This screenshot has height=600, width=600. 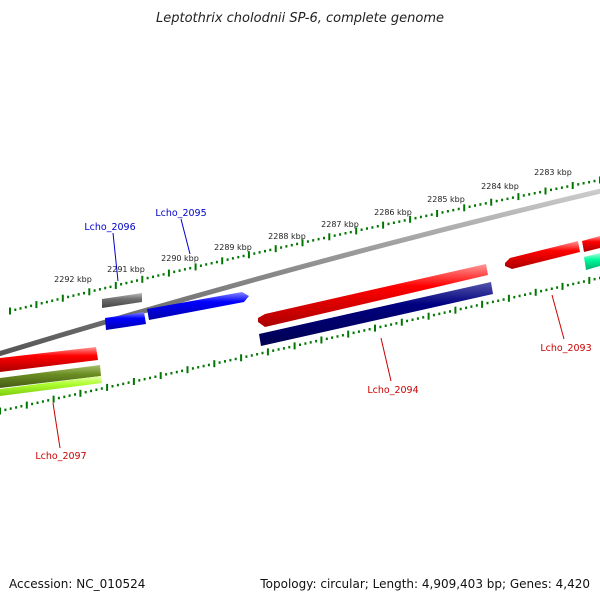 What do you see at coordinates (180, 213) in the screenshot?
I see `gene-label-lcho-2095: Lcho_2095` at bounding box center [180, 213].